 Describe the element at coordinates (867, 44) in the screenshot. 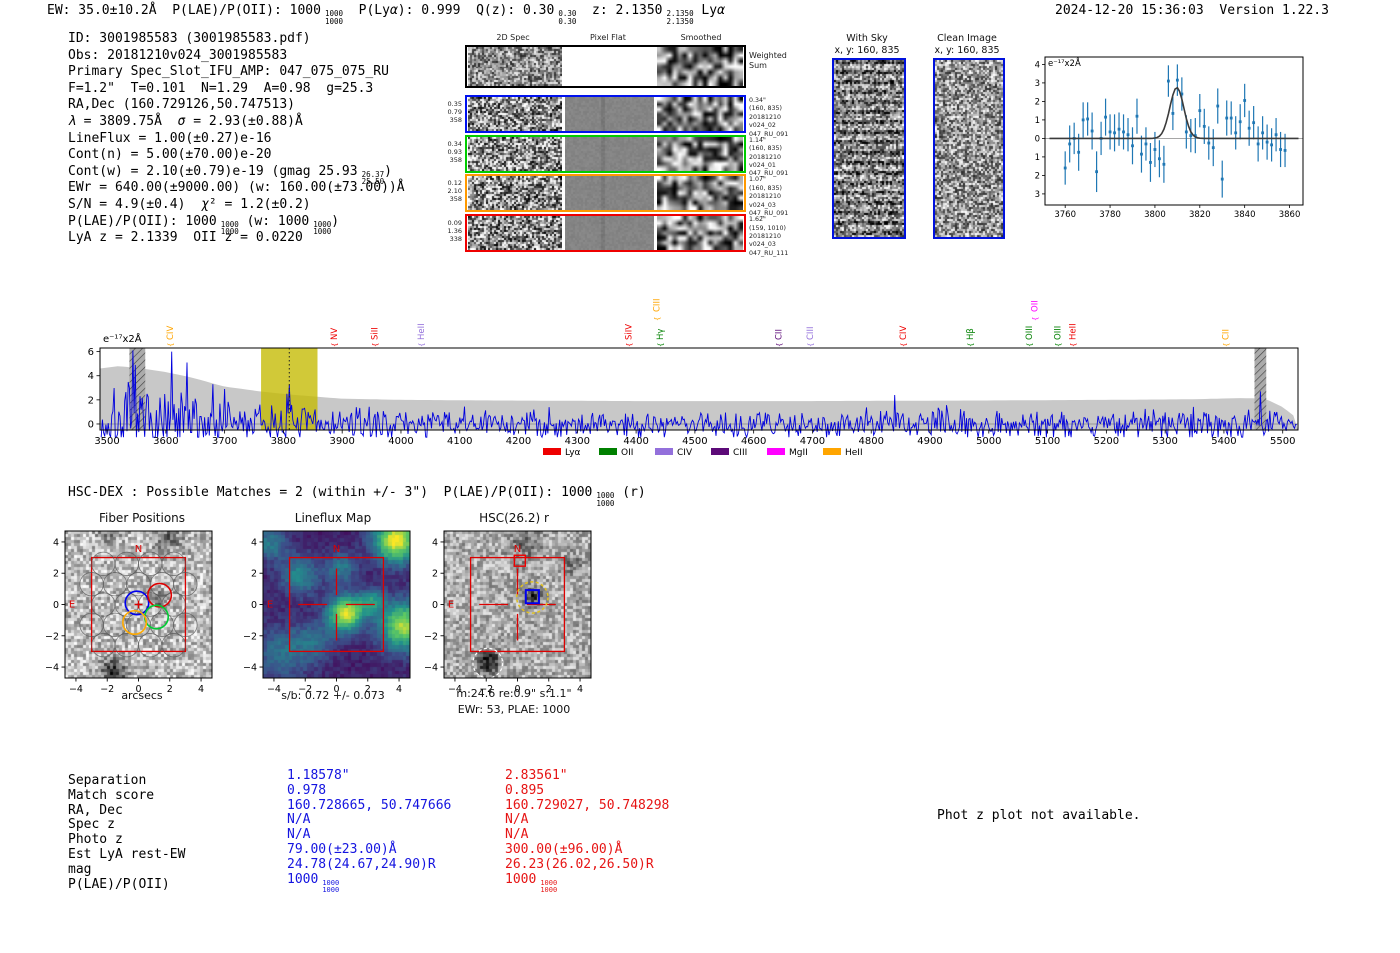

I see `with-sky-title: With Sky x, y: 160, 835` at that location.